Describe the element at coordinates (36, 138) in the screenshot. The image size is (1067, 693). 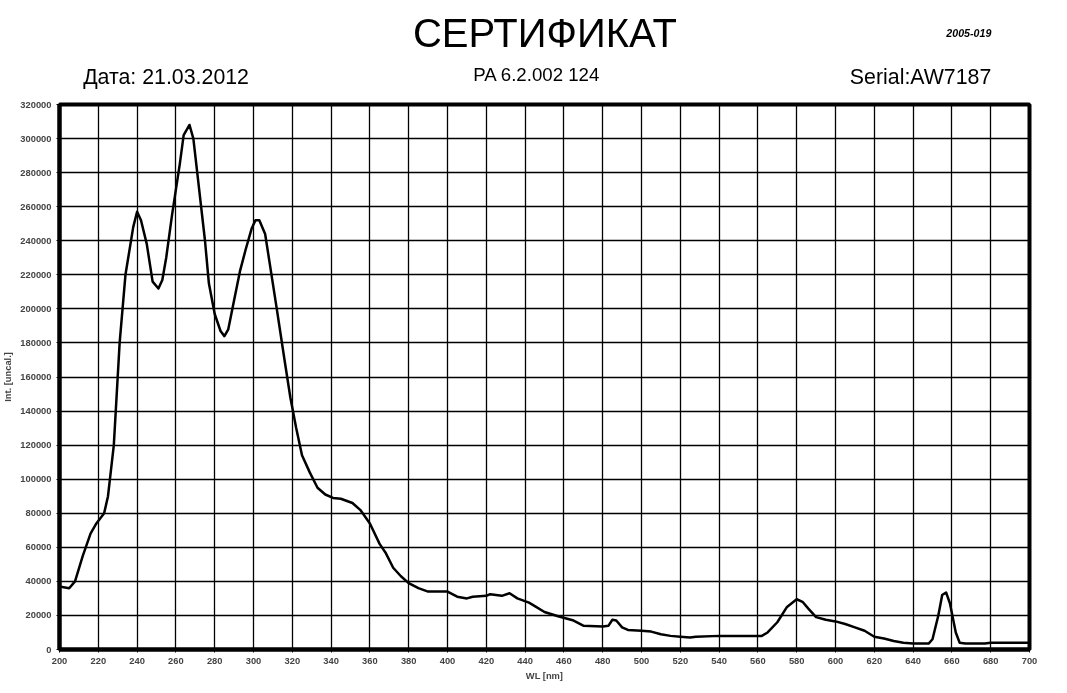
I see `y-tick-label: 300000` at that location.